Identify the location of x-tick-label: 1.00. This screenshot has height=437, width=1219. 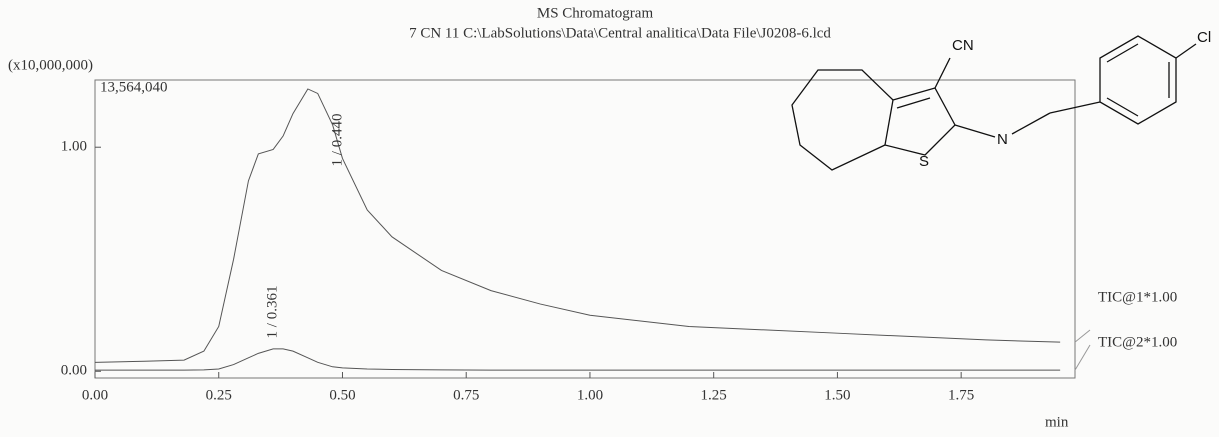
(590, 395).